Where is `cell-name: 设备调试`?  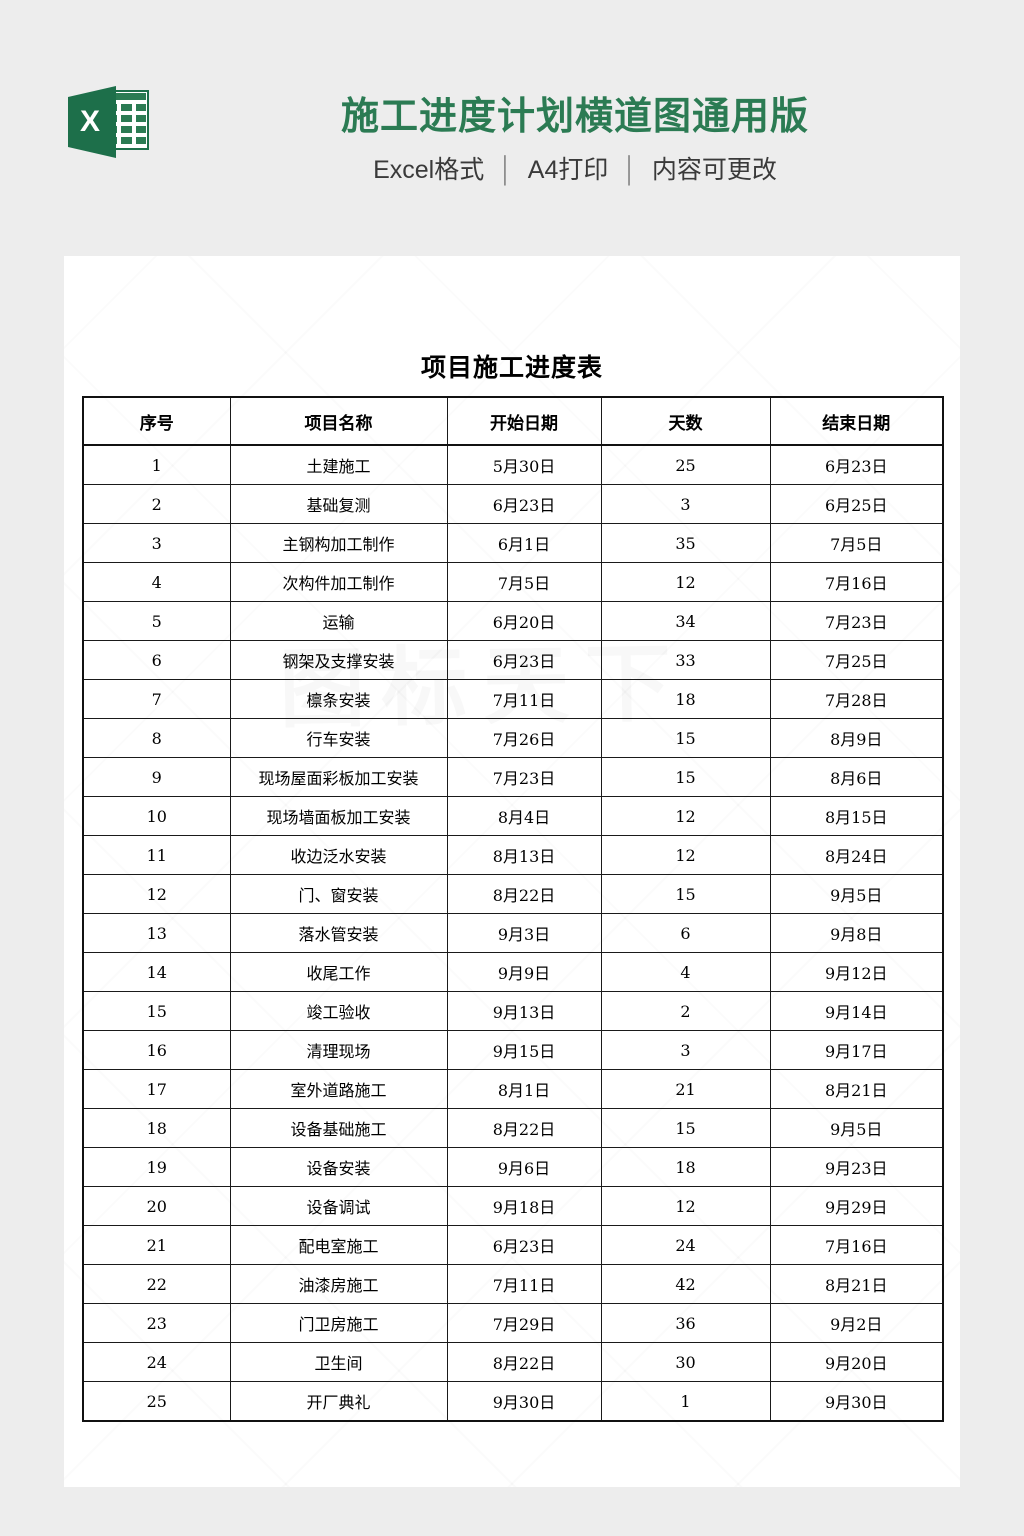 cell-name: 设备调试 is located at coordinates (338, 1206).